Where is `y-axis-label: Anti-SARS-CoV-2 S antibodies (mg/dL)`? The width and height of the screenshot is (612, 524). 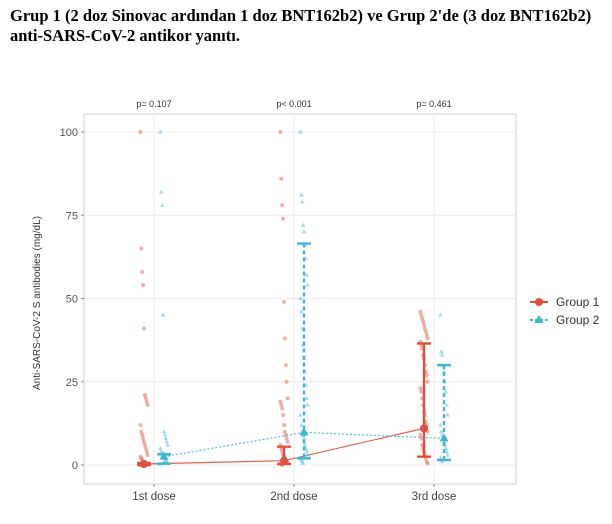
y-axis-label: Anti-SARS-CoV-2 S antibodies (mg/dL) is located at coordinates (37, 303).